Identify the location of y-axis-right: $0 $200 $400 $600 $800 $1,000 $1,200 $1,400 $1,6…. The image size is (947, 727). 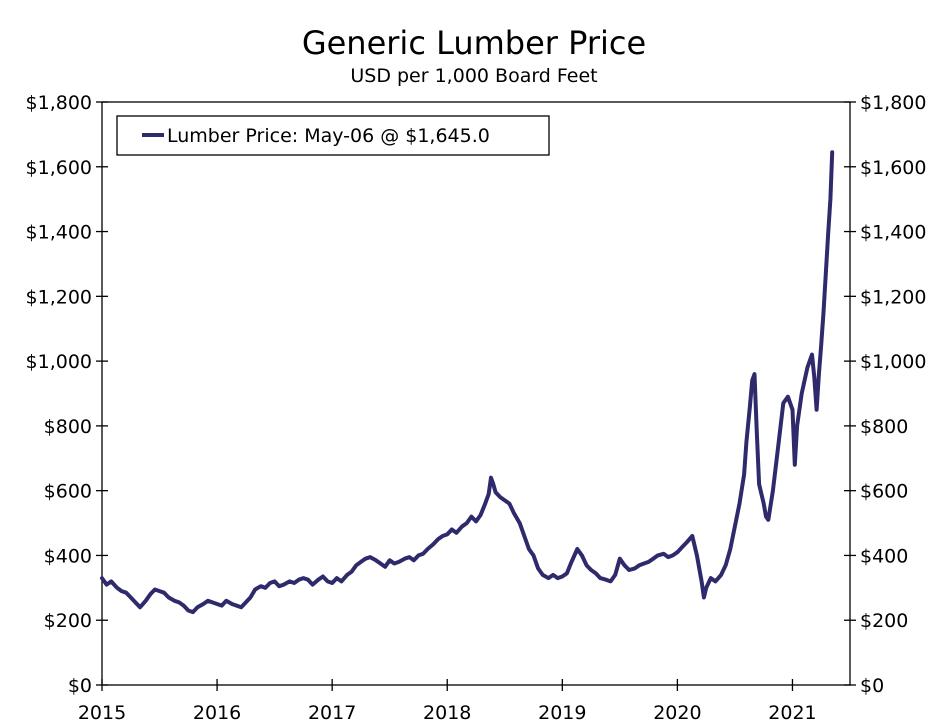
(885, 394).